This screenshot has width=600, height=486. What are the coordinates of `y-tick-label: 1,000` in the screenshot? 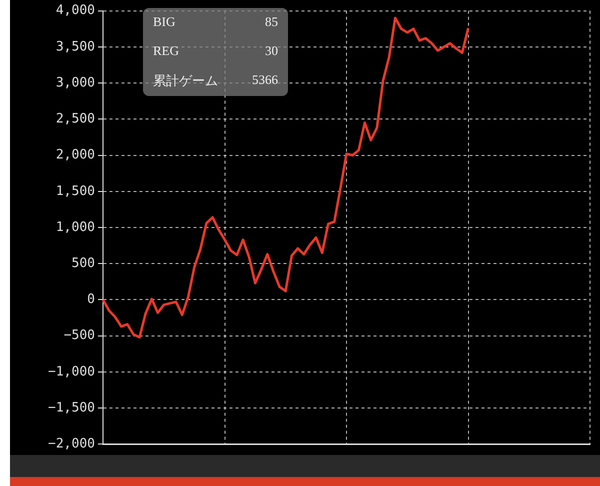 It's located at (75, 227).